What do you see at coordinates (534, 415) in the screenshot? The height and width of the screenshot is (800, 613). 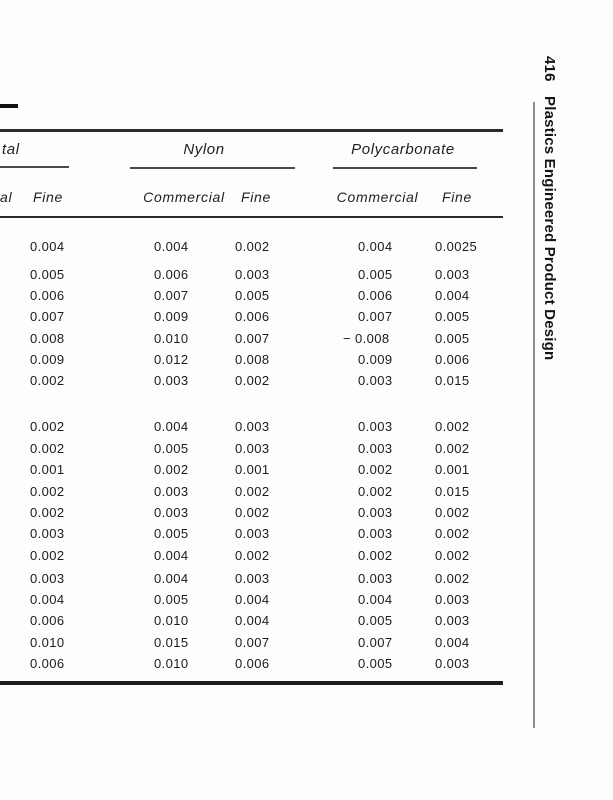 I see `running-header-rule` at bounding box center [534, 415].